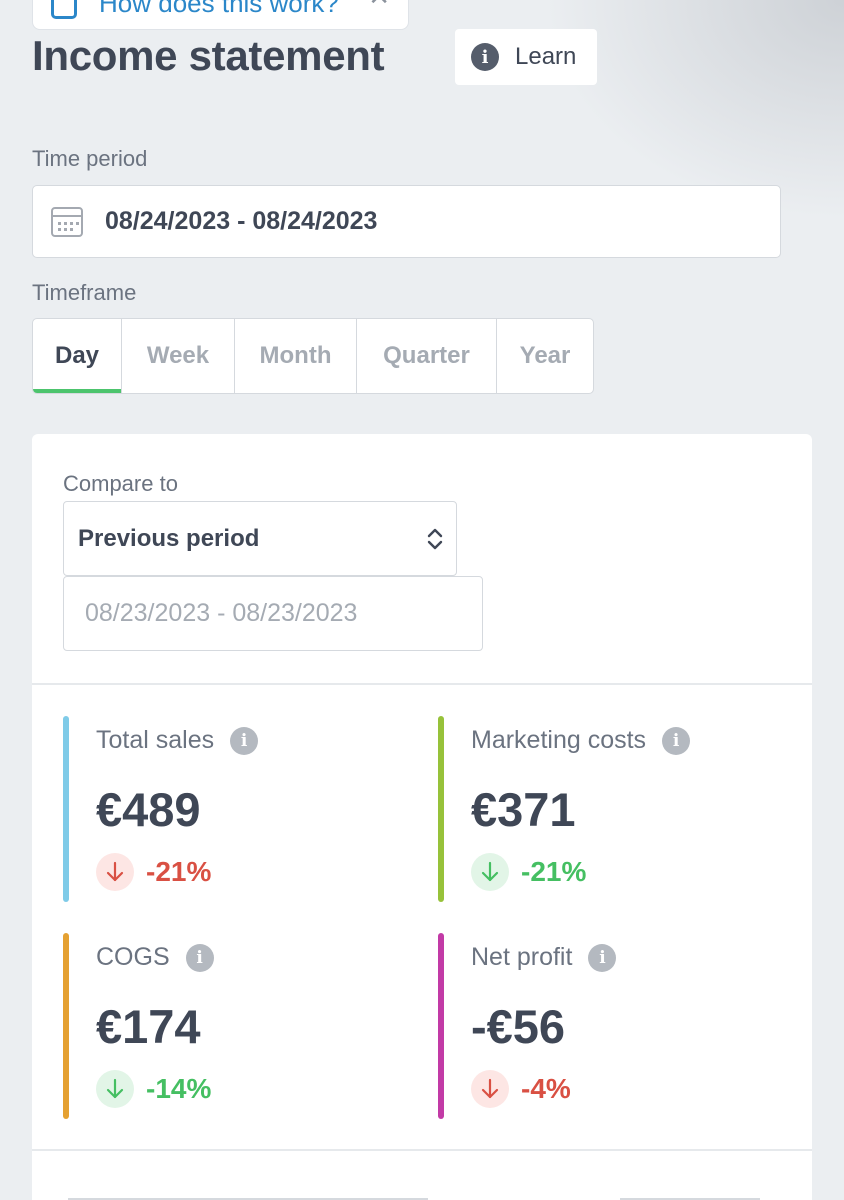 The width and height of the screenshot is (844, 1200). I want to click on tab-month: Month, so click(296, 356).